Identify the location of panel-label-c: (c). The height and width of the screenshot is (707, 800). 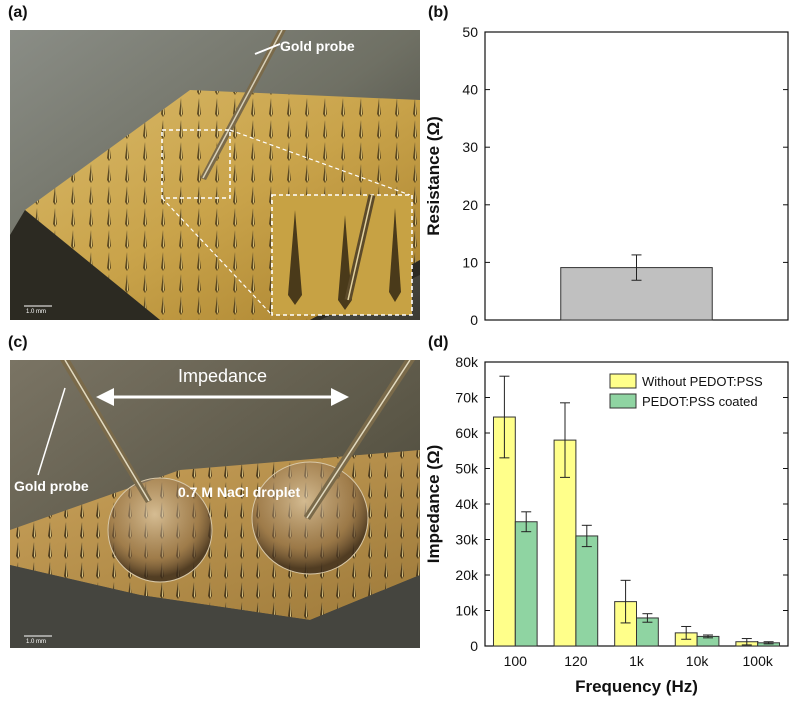
(18, 342).